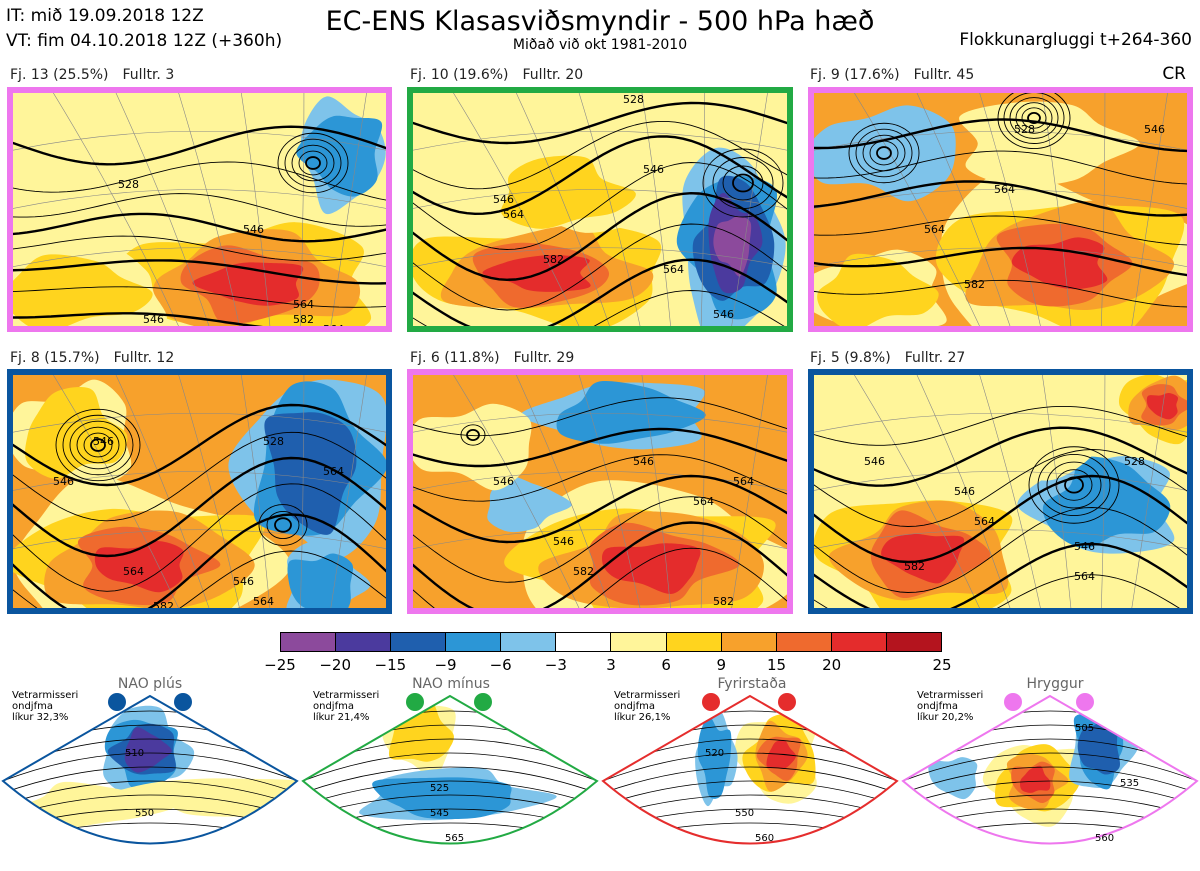  Describe the element at coordinates (1129, 783) in the screenshot. I see `regime-contour-label: 535` at that location.